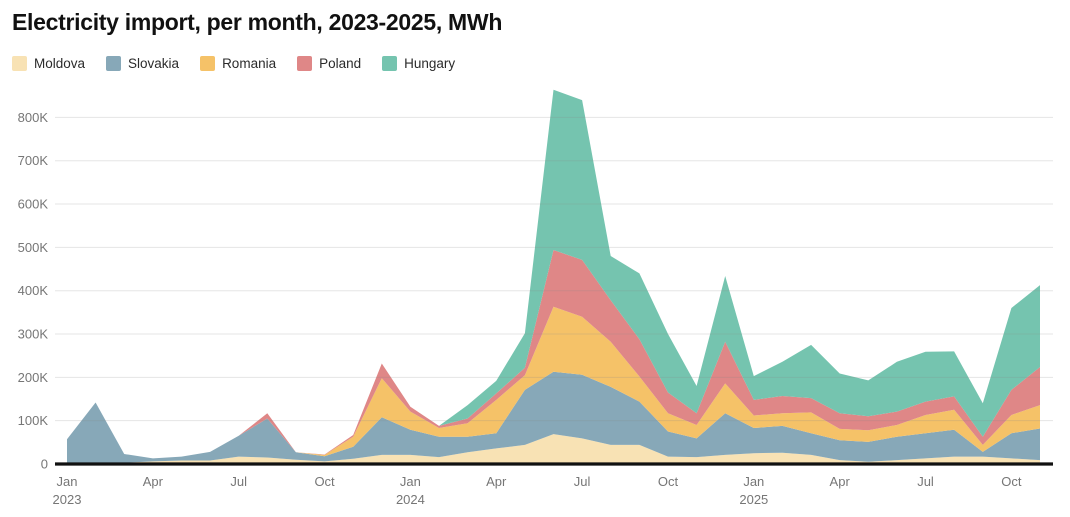 The image size is (1070, 517). I want to click on x-year-label-2025: 2025, so click(753, 499).